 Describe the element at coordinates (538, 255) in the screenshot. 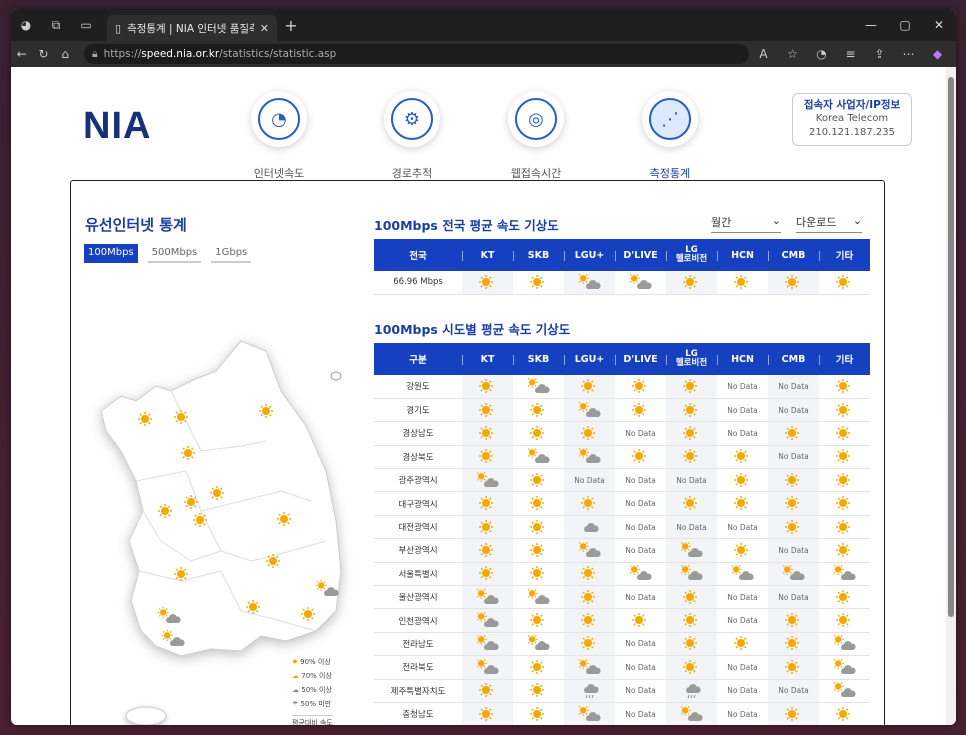

I see `column-header: SKB` at that location.